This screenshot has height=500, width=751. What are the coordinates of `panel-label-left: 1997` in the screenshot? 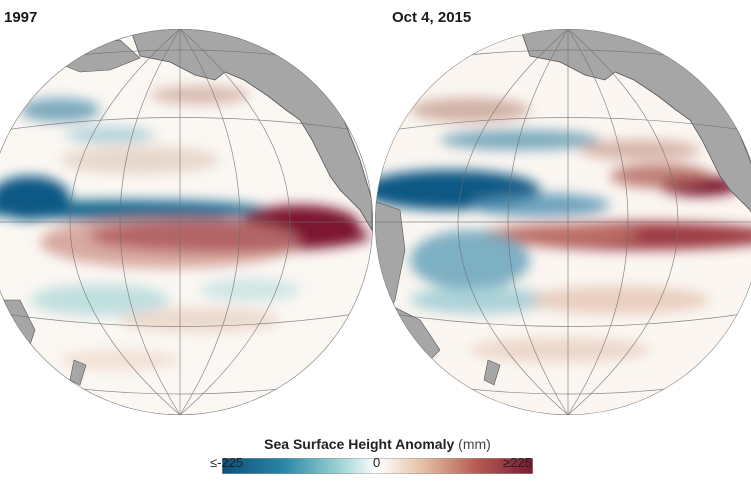 It's located at (21, 17).